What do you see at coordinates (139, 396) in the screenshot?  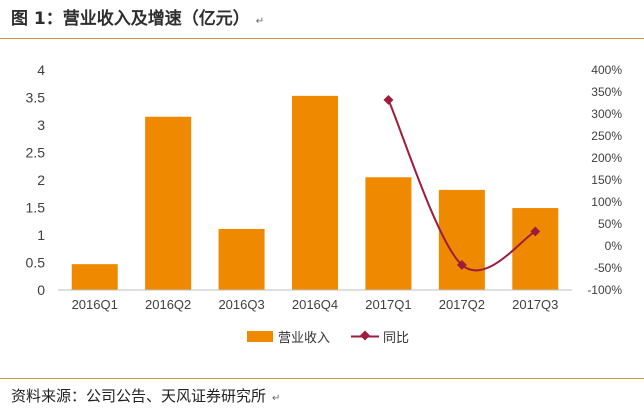 I see `source-text: 资料来源：公司公告、天风证券研究所` at bounding box center [139, 396].